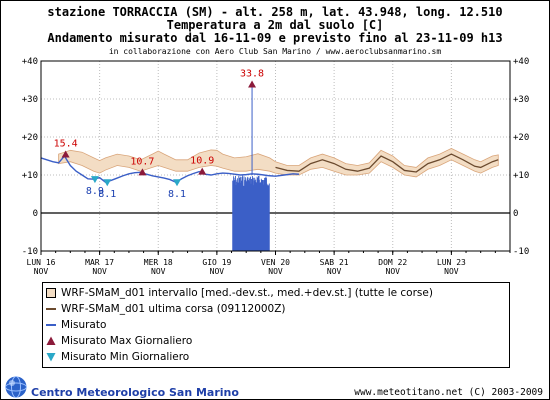 The image size is (550, 400). I want to click on y-tick-label-left: +10, so click(30, 176).